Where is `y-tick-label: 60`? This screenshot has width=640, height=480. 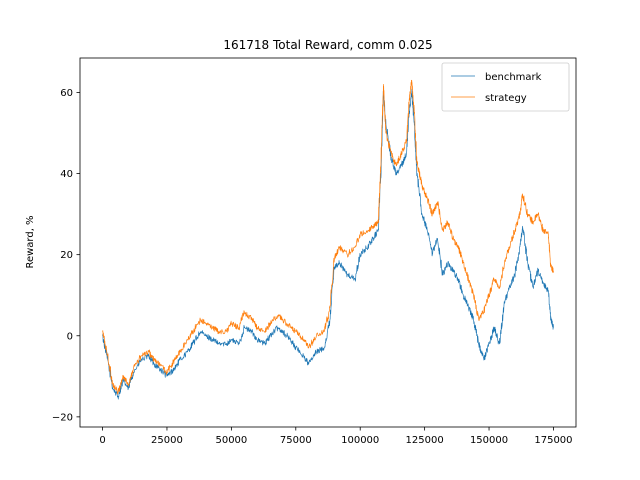 y-tick-label: 60 is located at coordinates (66, 93).